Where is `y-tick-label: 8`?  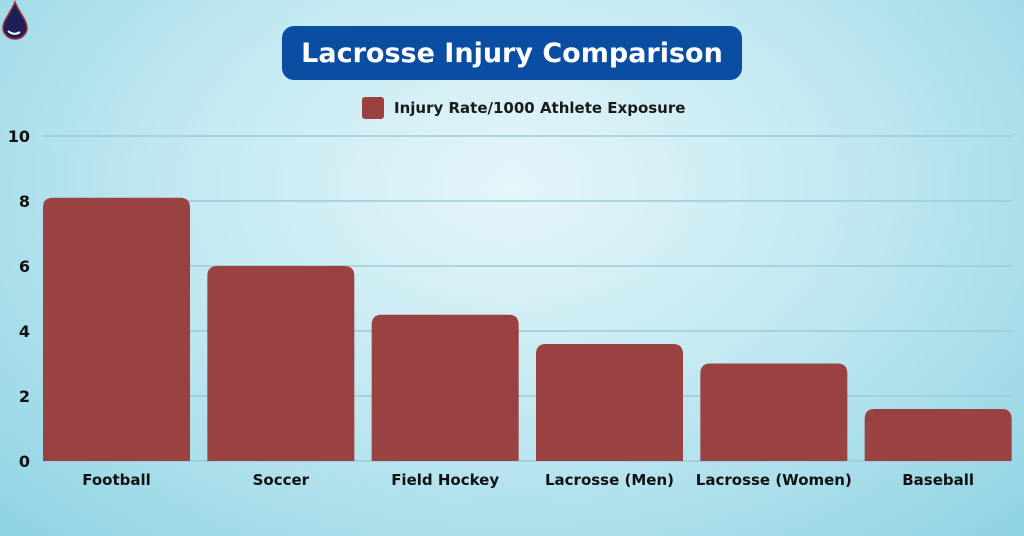 y-tick-label: 8 is located at coordinates (24, 201).